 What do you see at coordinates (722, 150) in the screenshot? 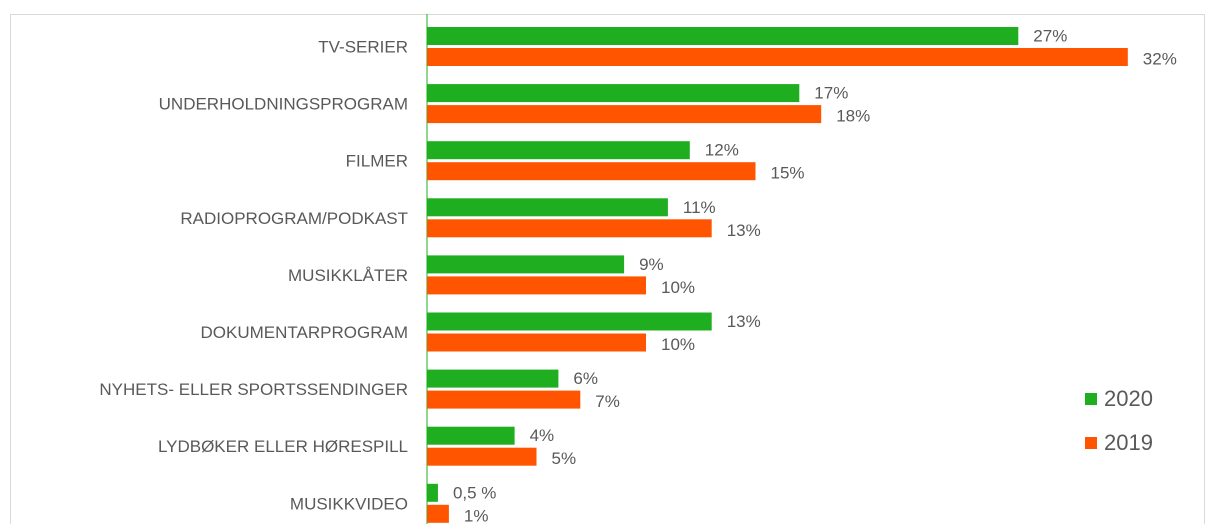
I see `value-label: 12%` at bounding box center [722, 150].